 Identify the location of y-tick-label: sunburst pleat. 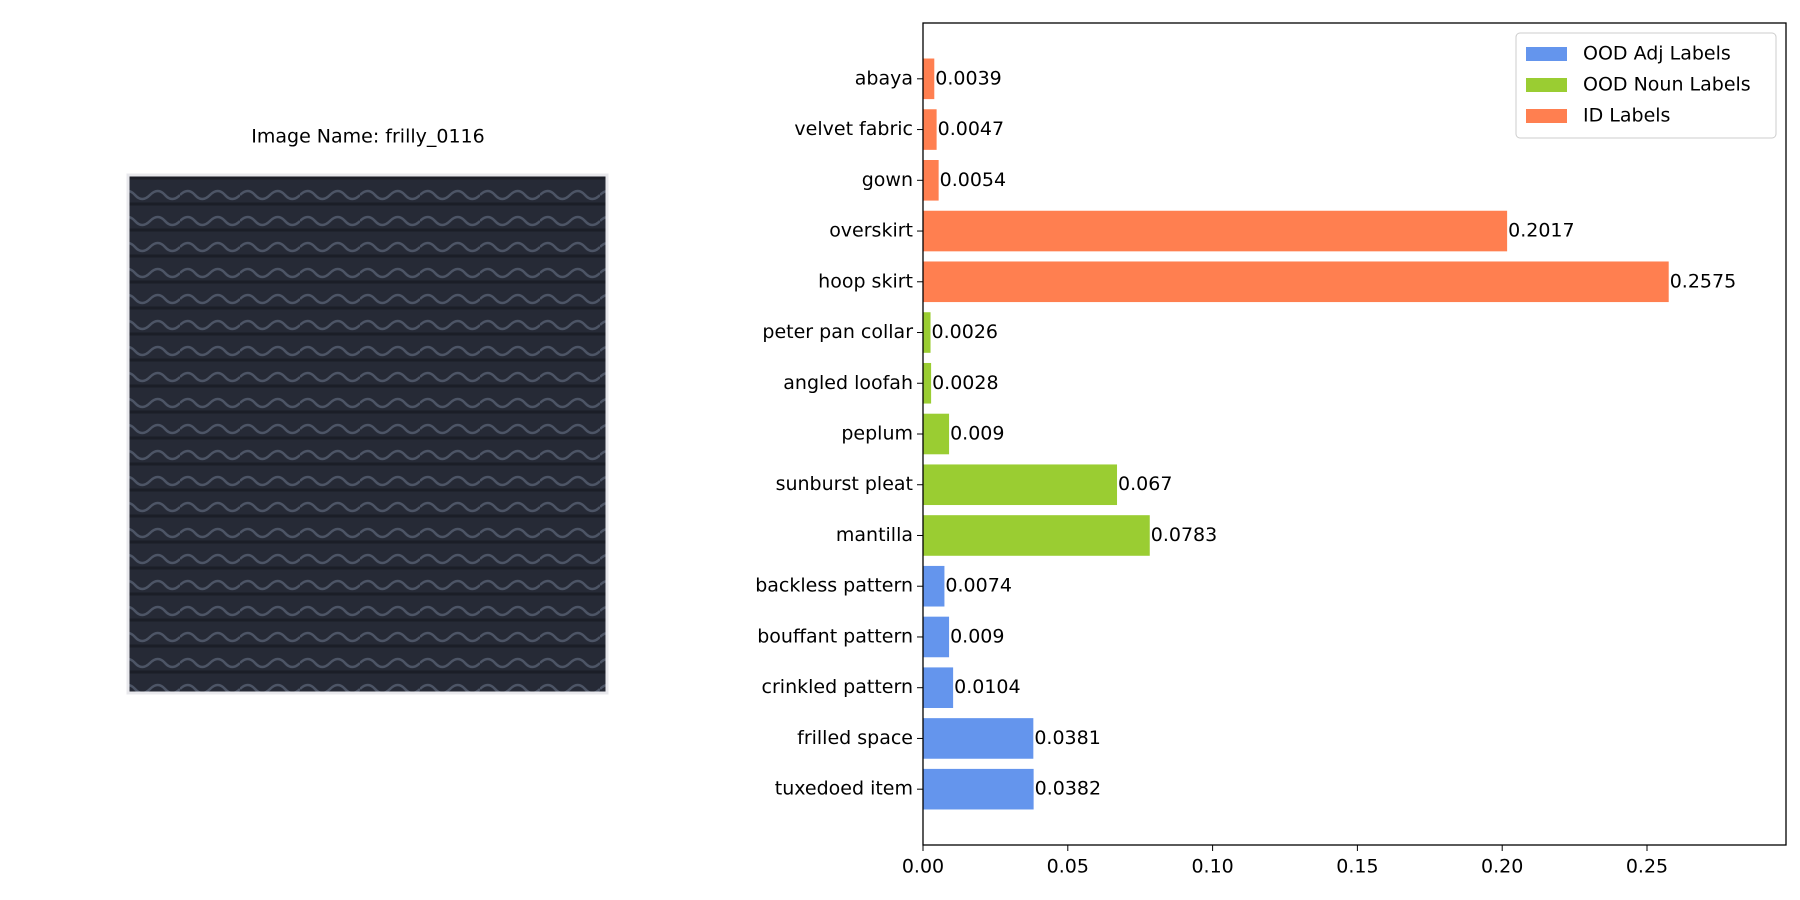
(844, 484).